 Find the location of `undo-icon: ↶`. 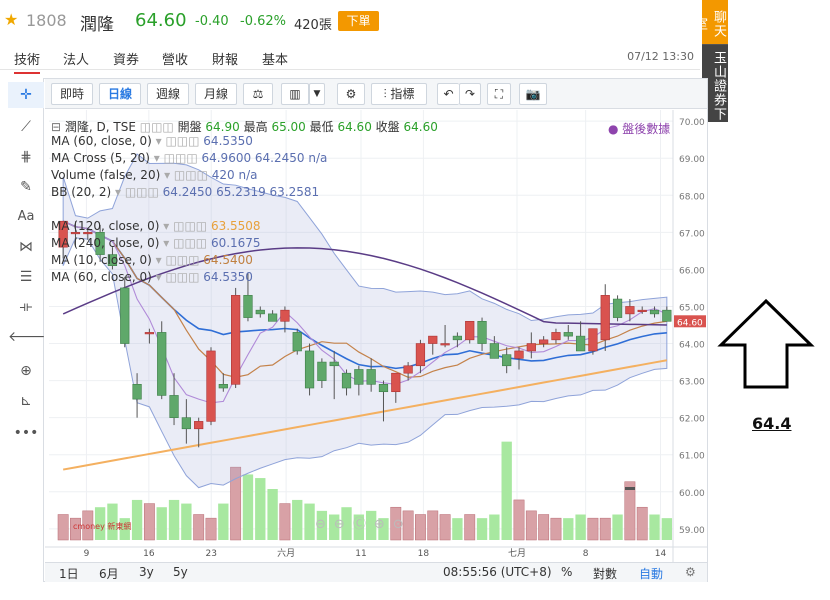

undo-icon: ↶ is located at coordinates (448, 94).